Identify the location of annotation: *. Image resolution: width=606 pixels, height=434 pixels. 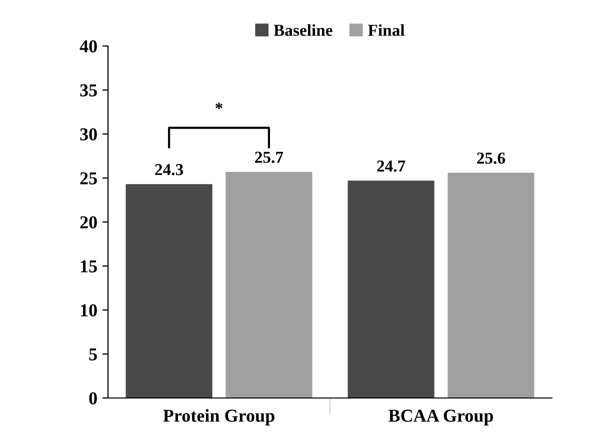
(219, 106).